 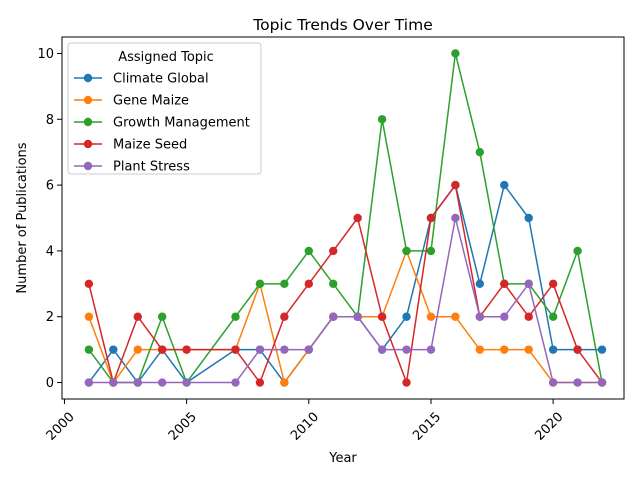 I want to click on y-tick-label: 8, so click(x=50, y=120).